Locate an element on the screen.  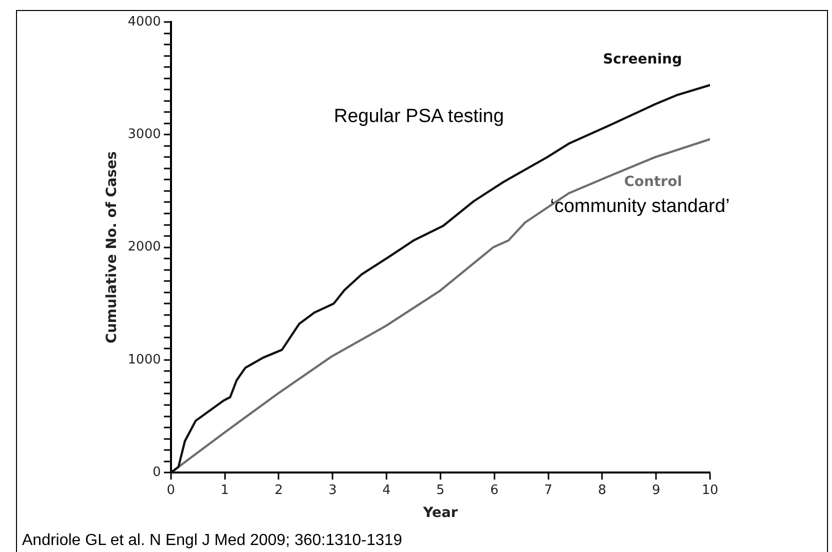
x-tick-label: 7 is located at coordinates (548, 490).